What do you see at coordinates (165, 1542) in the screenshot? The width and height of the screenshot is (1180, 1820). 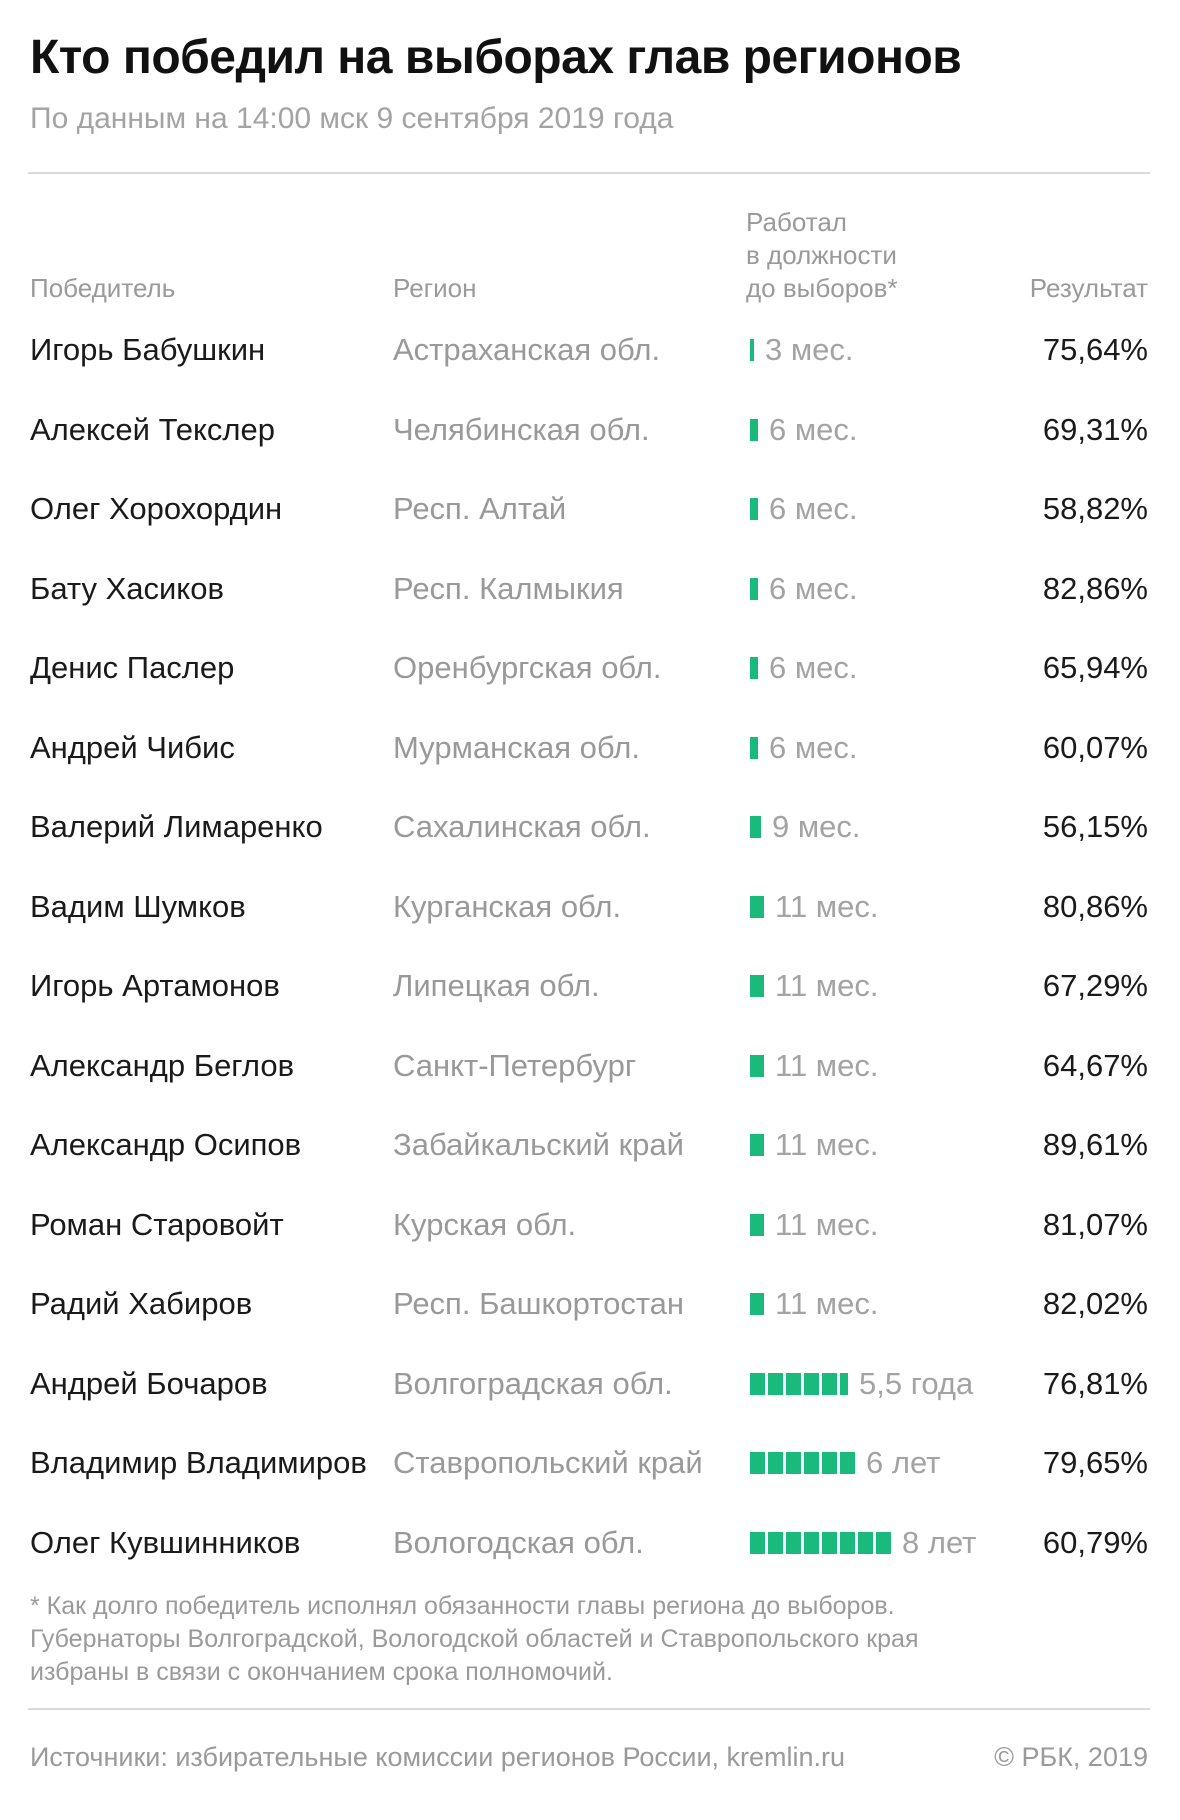 I see `winner-name: Олег Кувшинников` at bounding box center [165, 1542].